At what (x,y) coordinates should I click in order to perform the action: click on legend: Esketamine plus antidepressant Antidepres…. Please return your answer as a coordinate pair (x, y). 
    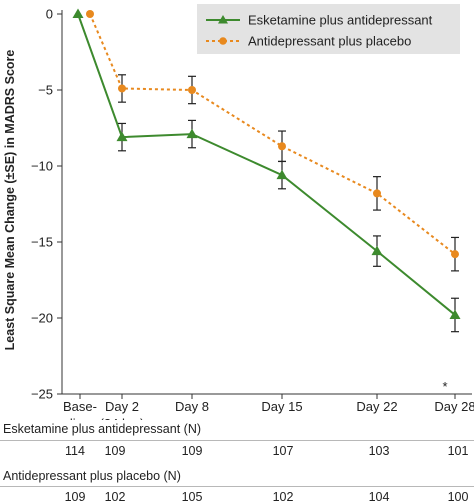
    Looking at the image, I should click on (328, 29).